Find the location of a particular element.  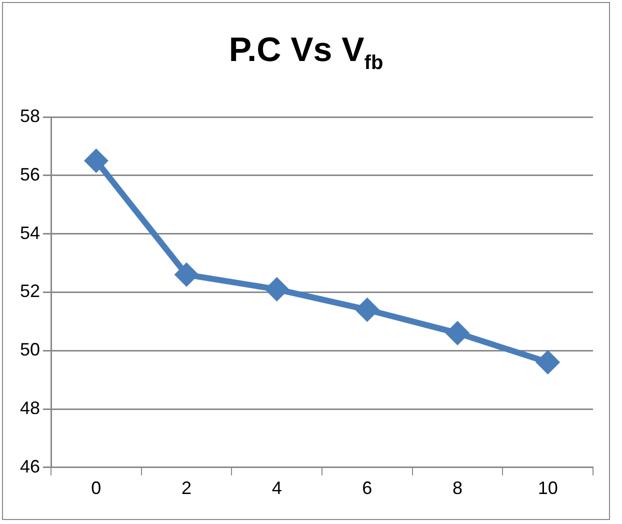

y-tick-label: 52 is located at coordinates (30, 291).